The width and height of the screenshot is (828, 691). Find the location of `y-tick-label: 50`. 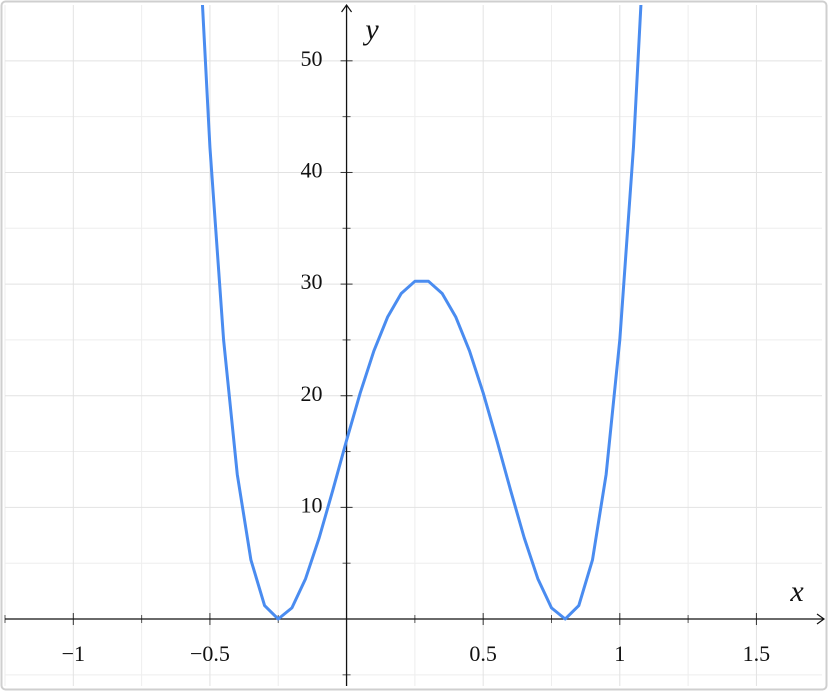

y-tick-label: 50 is located at coordinates (312, 58).